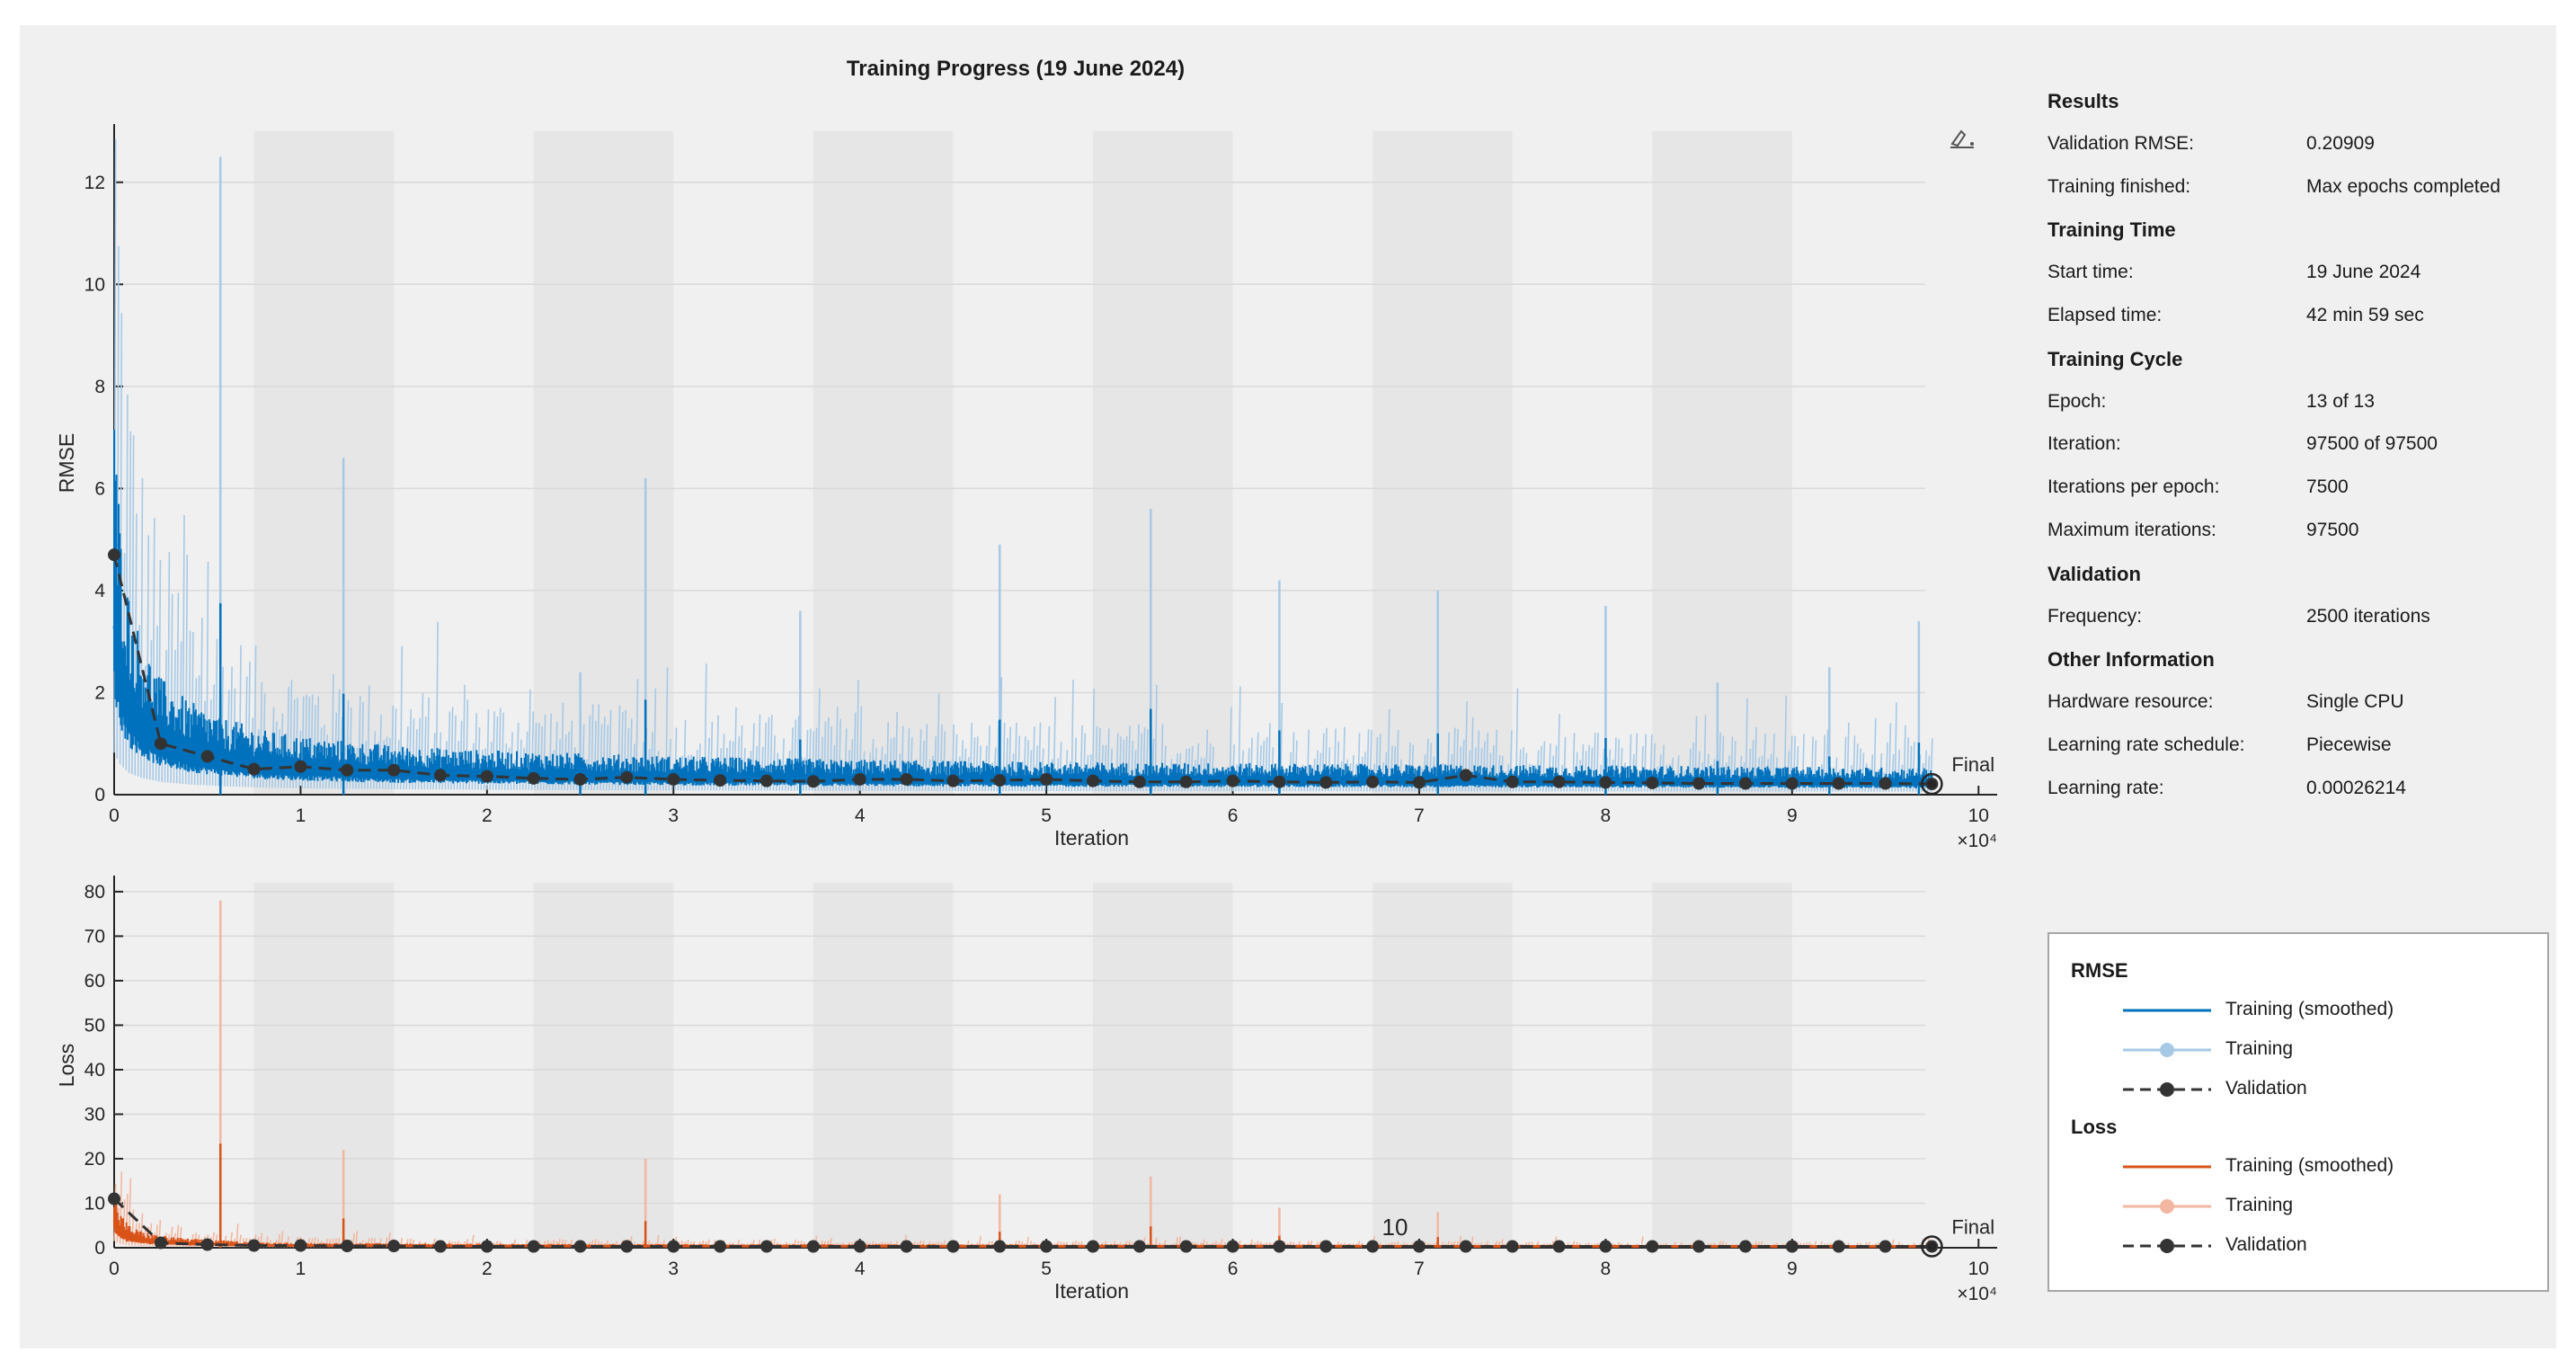 The image size is (2576, 1370). I want to click on info-section-title: Training Time, so click(2111, 230).